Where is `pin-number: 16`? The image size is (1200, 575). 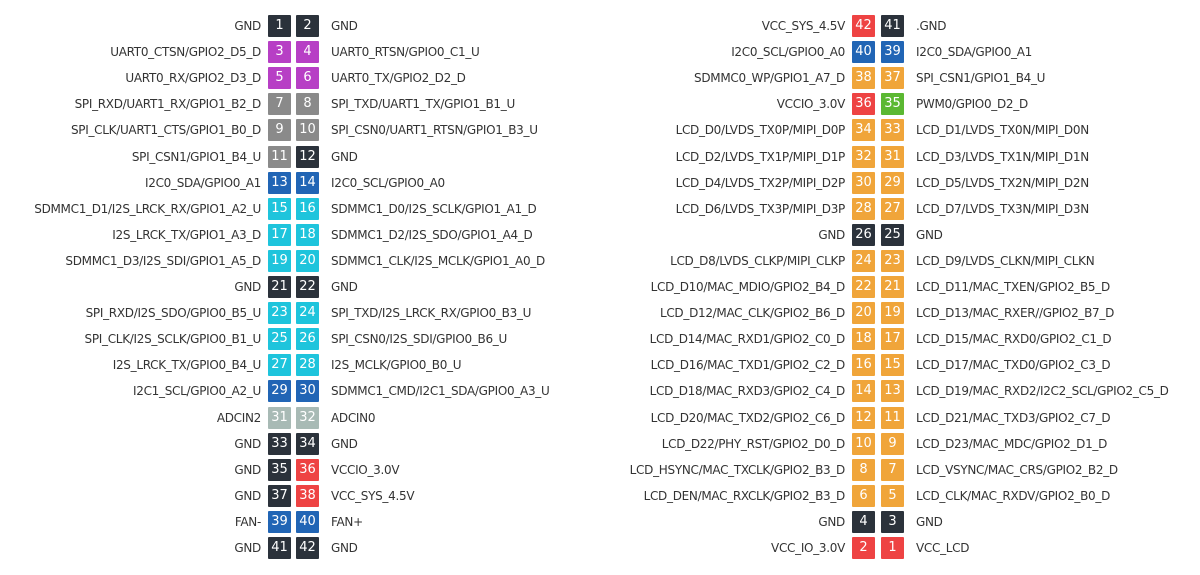 pin-number: 16 is located at coordinates (307, 208).